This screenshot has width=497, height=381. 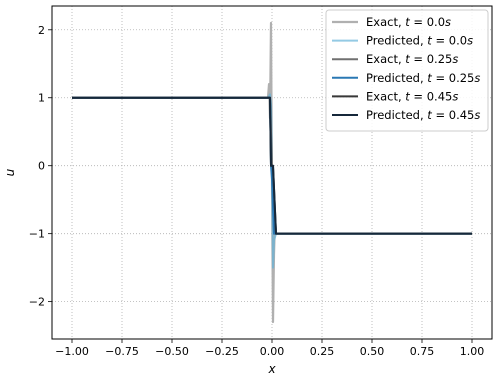 I want to click on x-axis-label: x, so click(x=271, y=369).